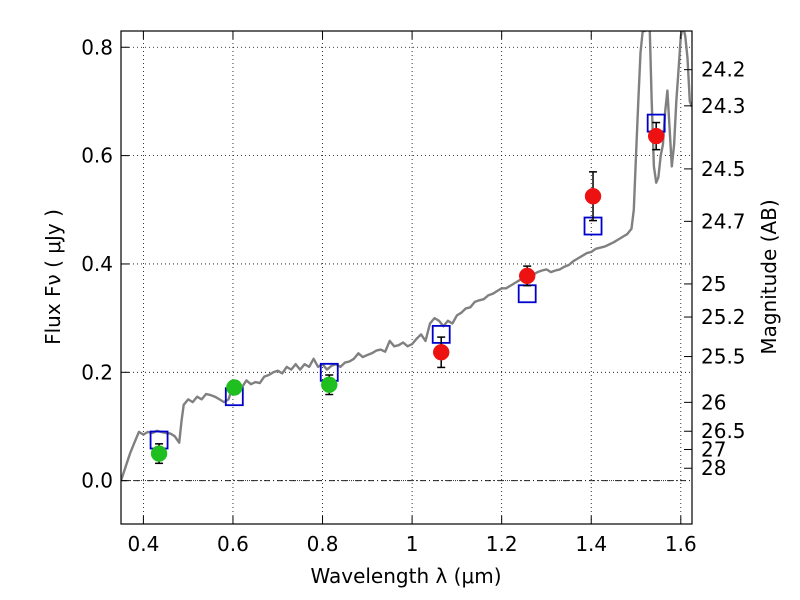 The height and width of the screenshot is (600, 800). I want to click on y-tick-label: 0.0, so click(97, 481).